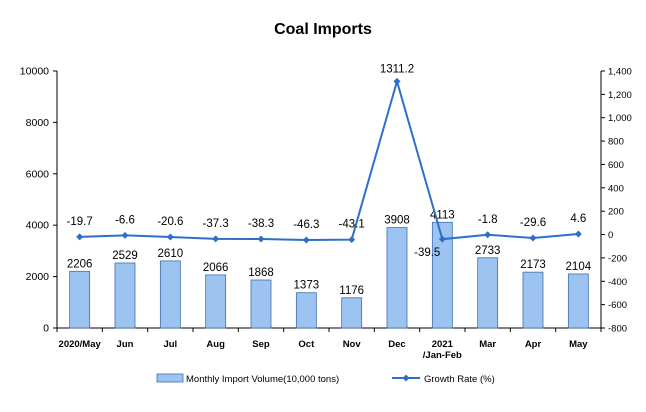  I want to click on bar-value-label: 2173, so click(533, 265).